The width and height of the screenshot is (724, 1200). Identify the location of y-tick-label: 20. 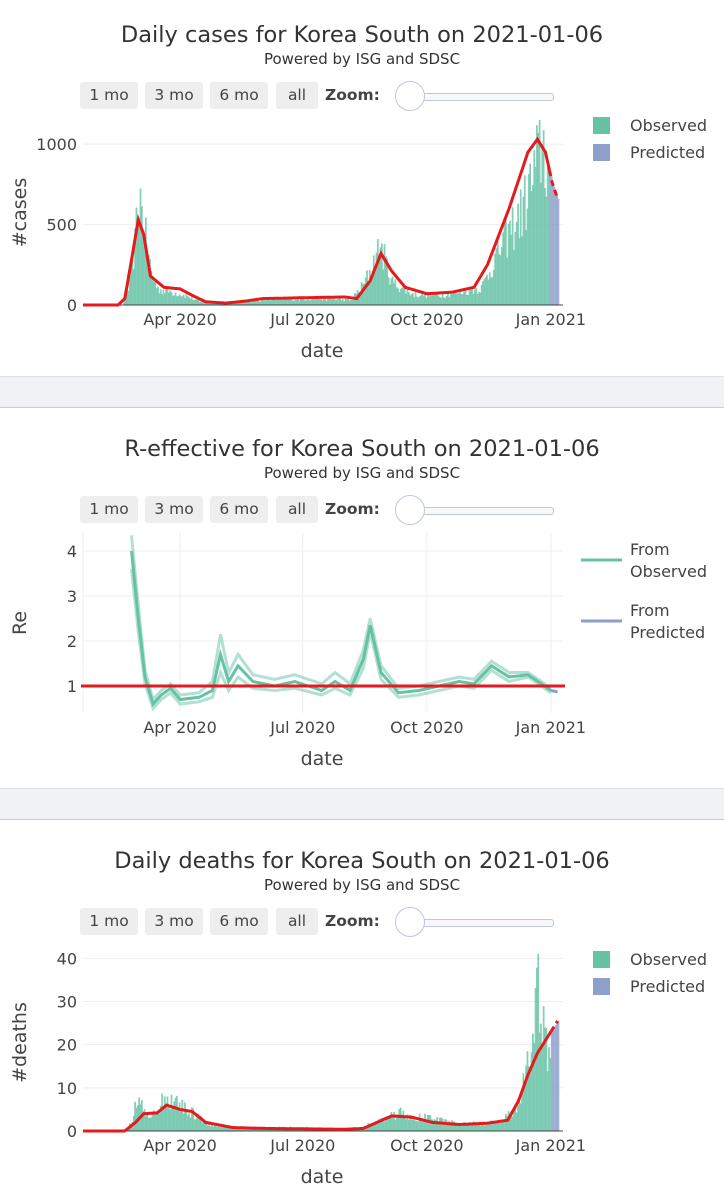
(67, 1045).